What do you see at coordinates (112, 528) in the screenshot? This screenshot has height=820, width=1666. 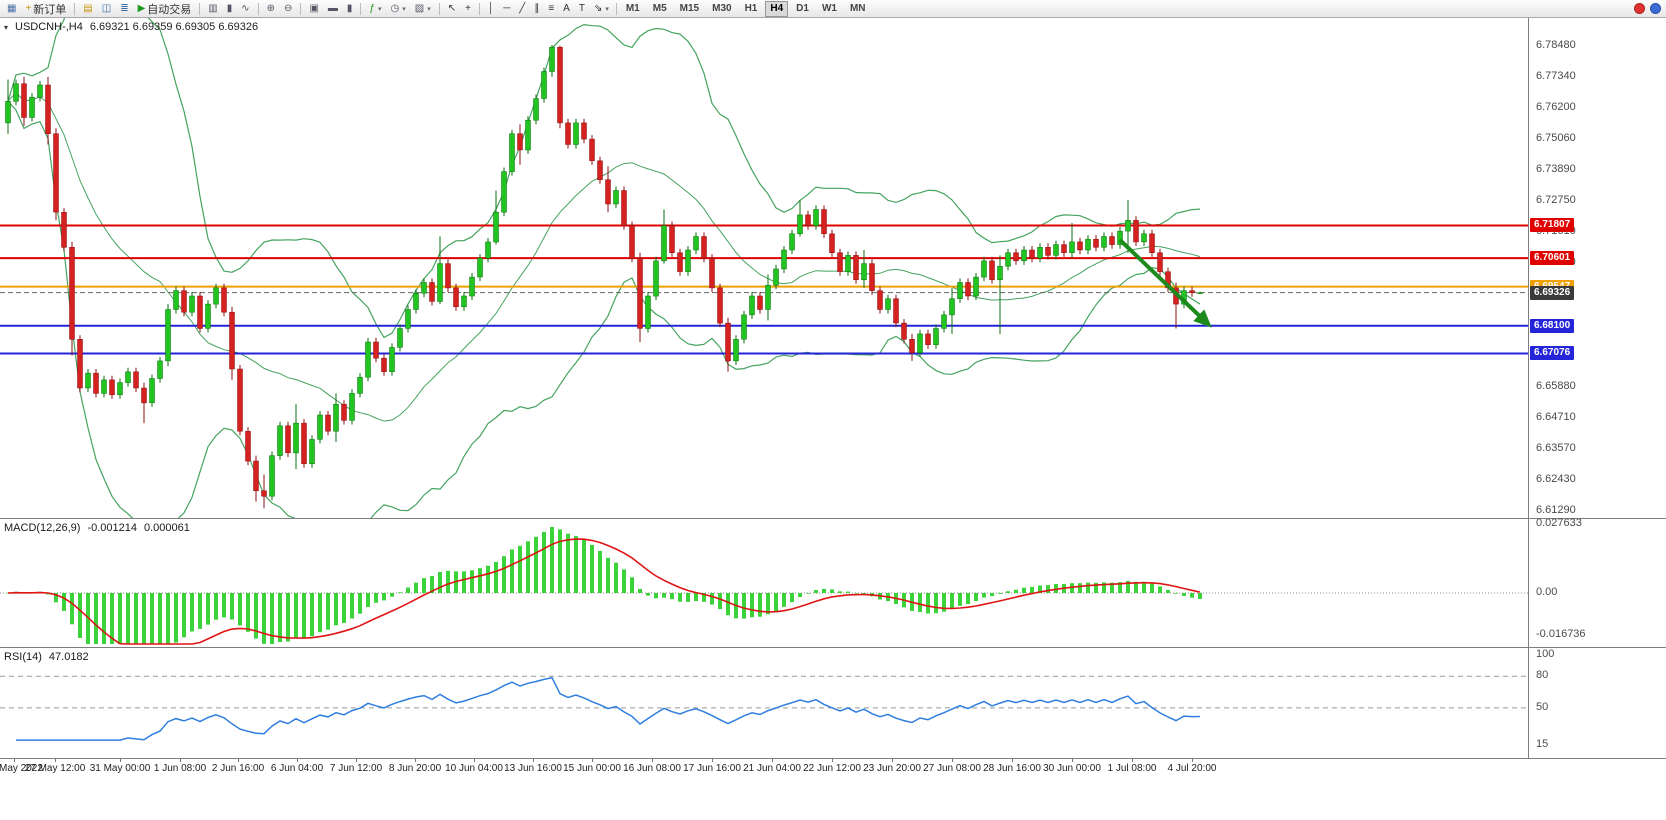 I see `macd-main-value: -0.001214` at bounding box center [112, 528].